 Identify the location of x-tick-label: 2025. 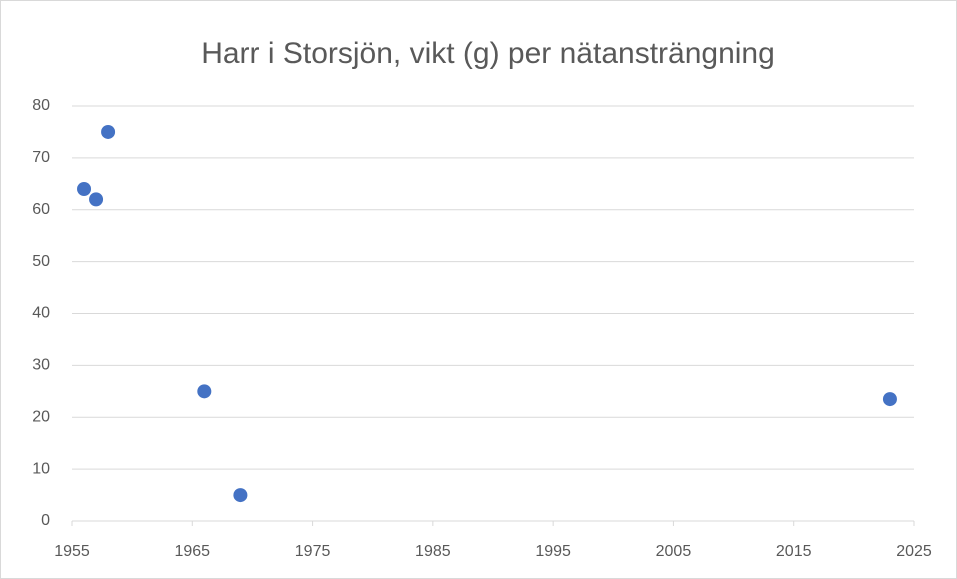
(914, 551).